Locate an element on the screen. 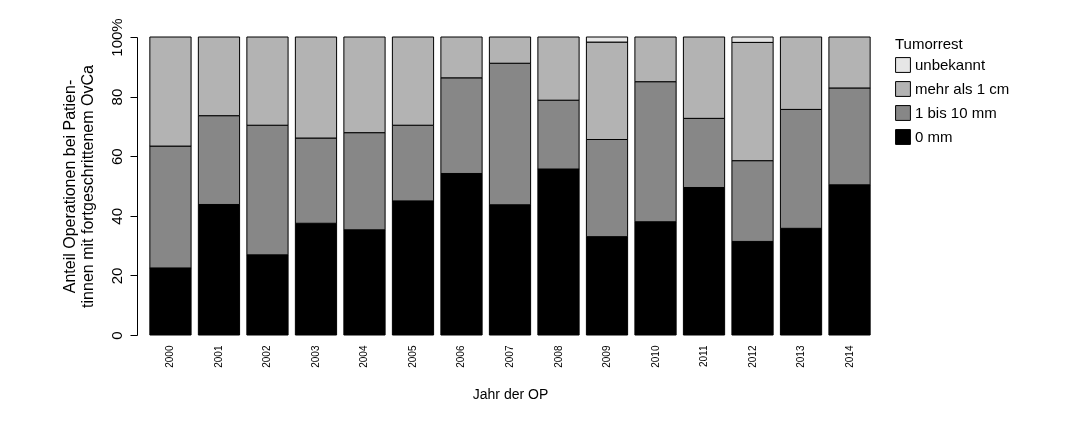  y-tick-label: 20 is located at coordinates (116, 276).